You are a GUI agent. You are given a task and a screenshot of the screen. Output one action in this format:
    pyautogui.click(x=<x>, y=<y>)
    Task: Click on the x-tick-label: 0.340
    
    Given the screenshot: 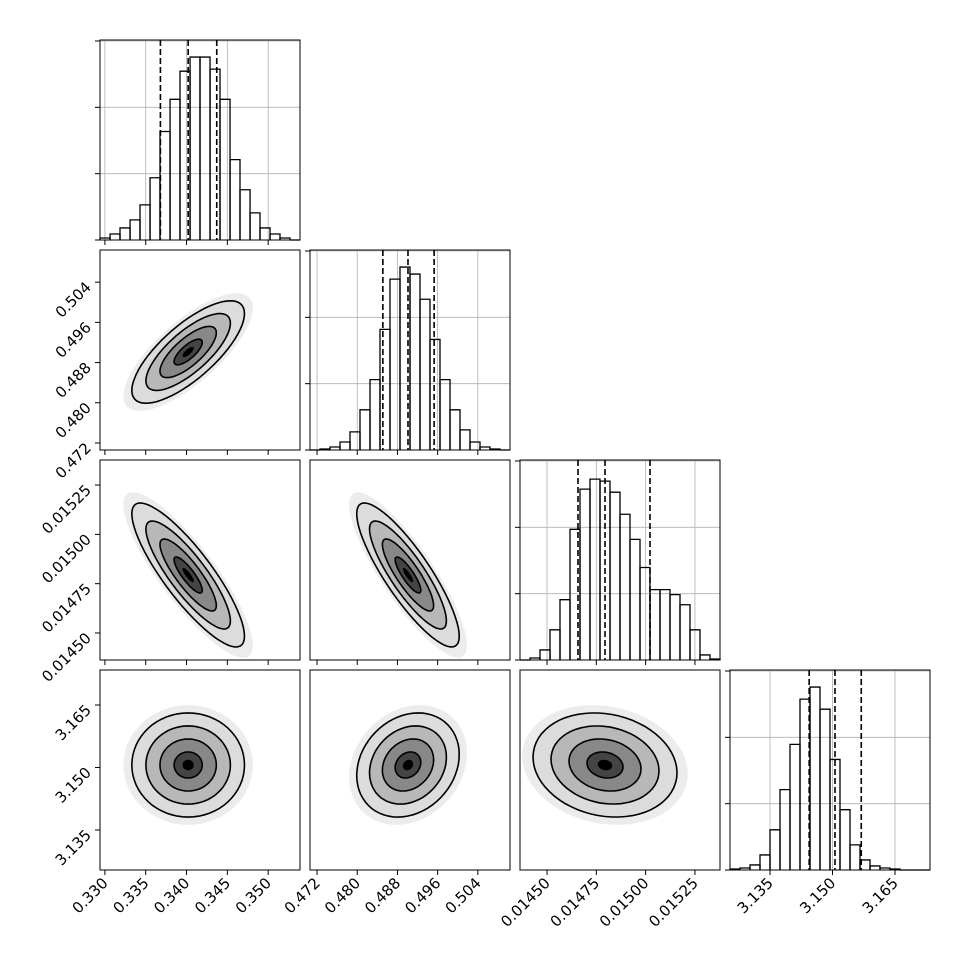 What is the action you would take?
    pyautogui.click(x=171, y=895)
    